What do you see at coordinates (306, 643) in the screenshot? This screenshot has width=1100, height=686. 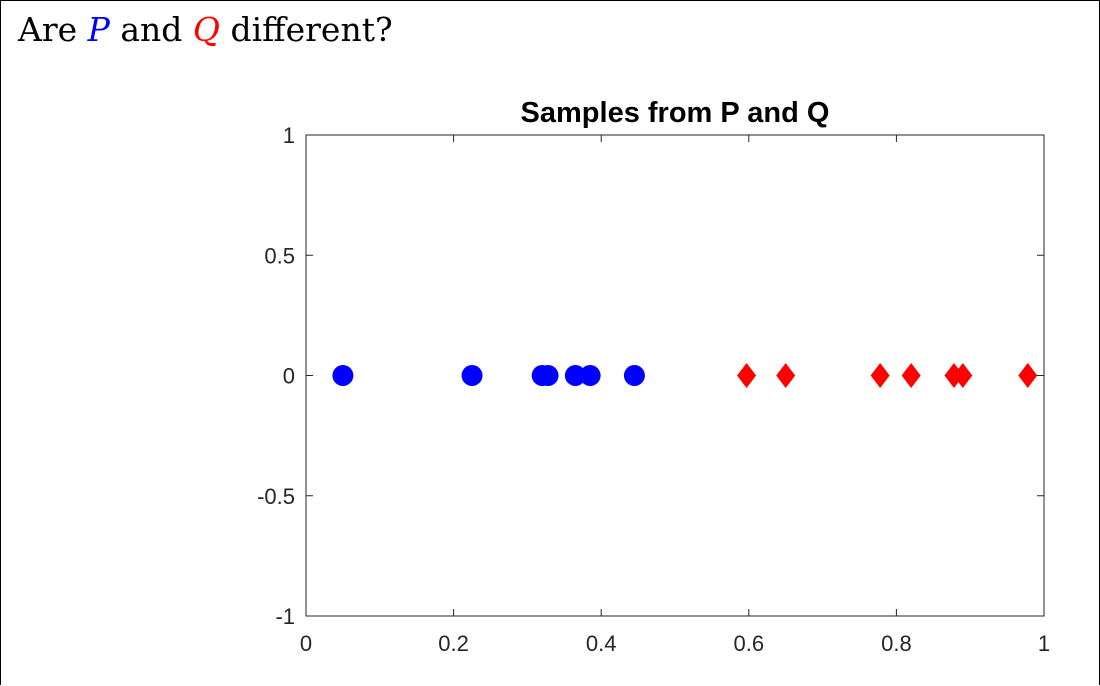 I see `x-tick-label: 0` at bounding box center [306, 643].